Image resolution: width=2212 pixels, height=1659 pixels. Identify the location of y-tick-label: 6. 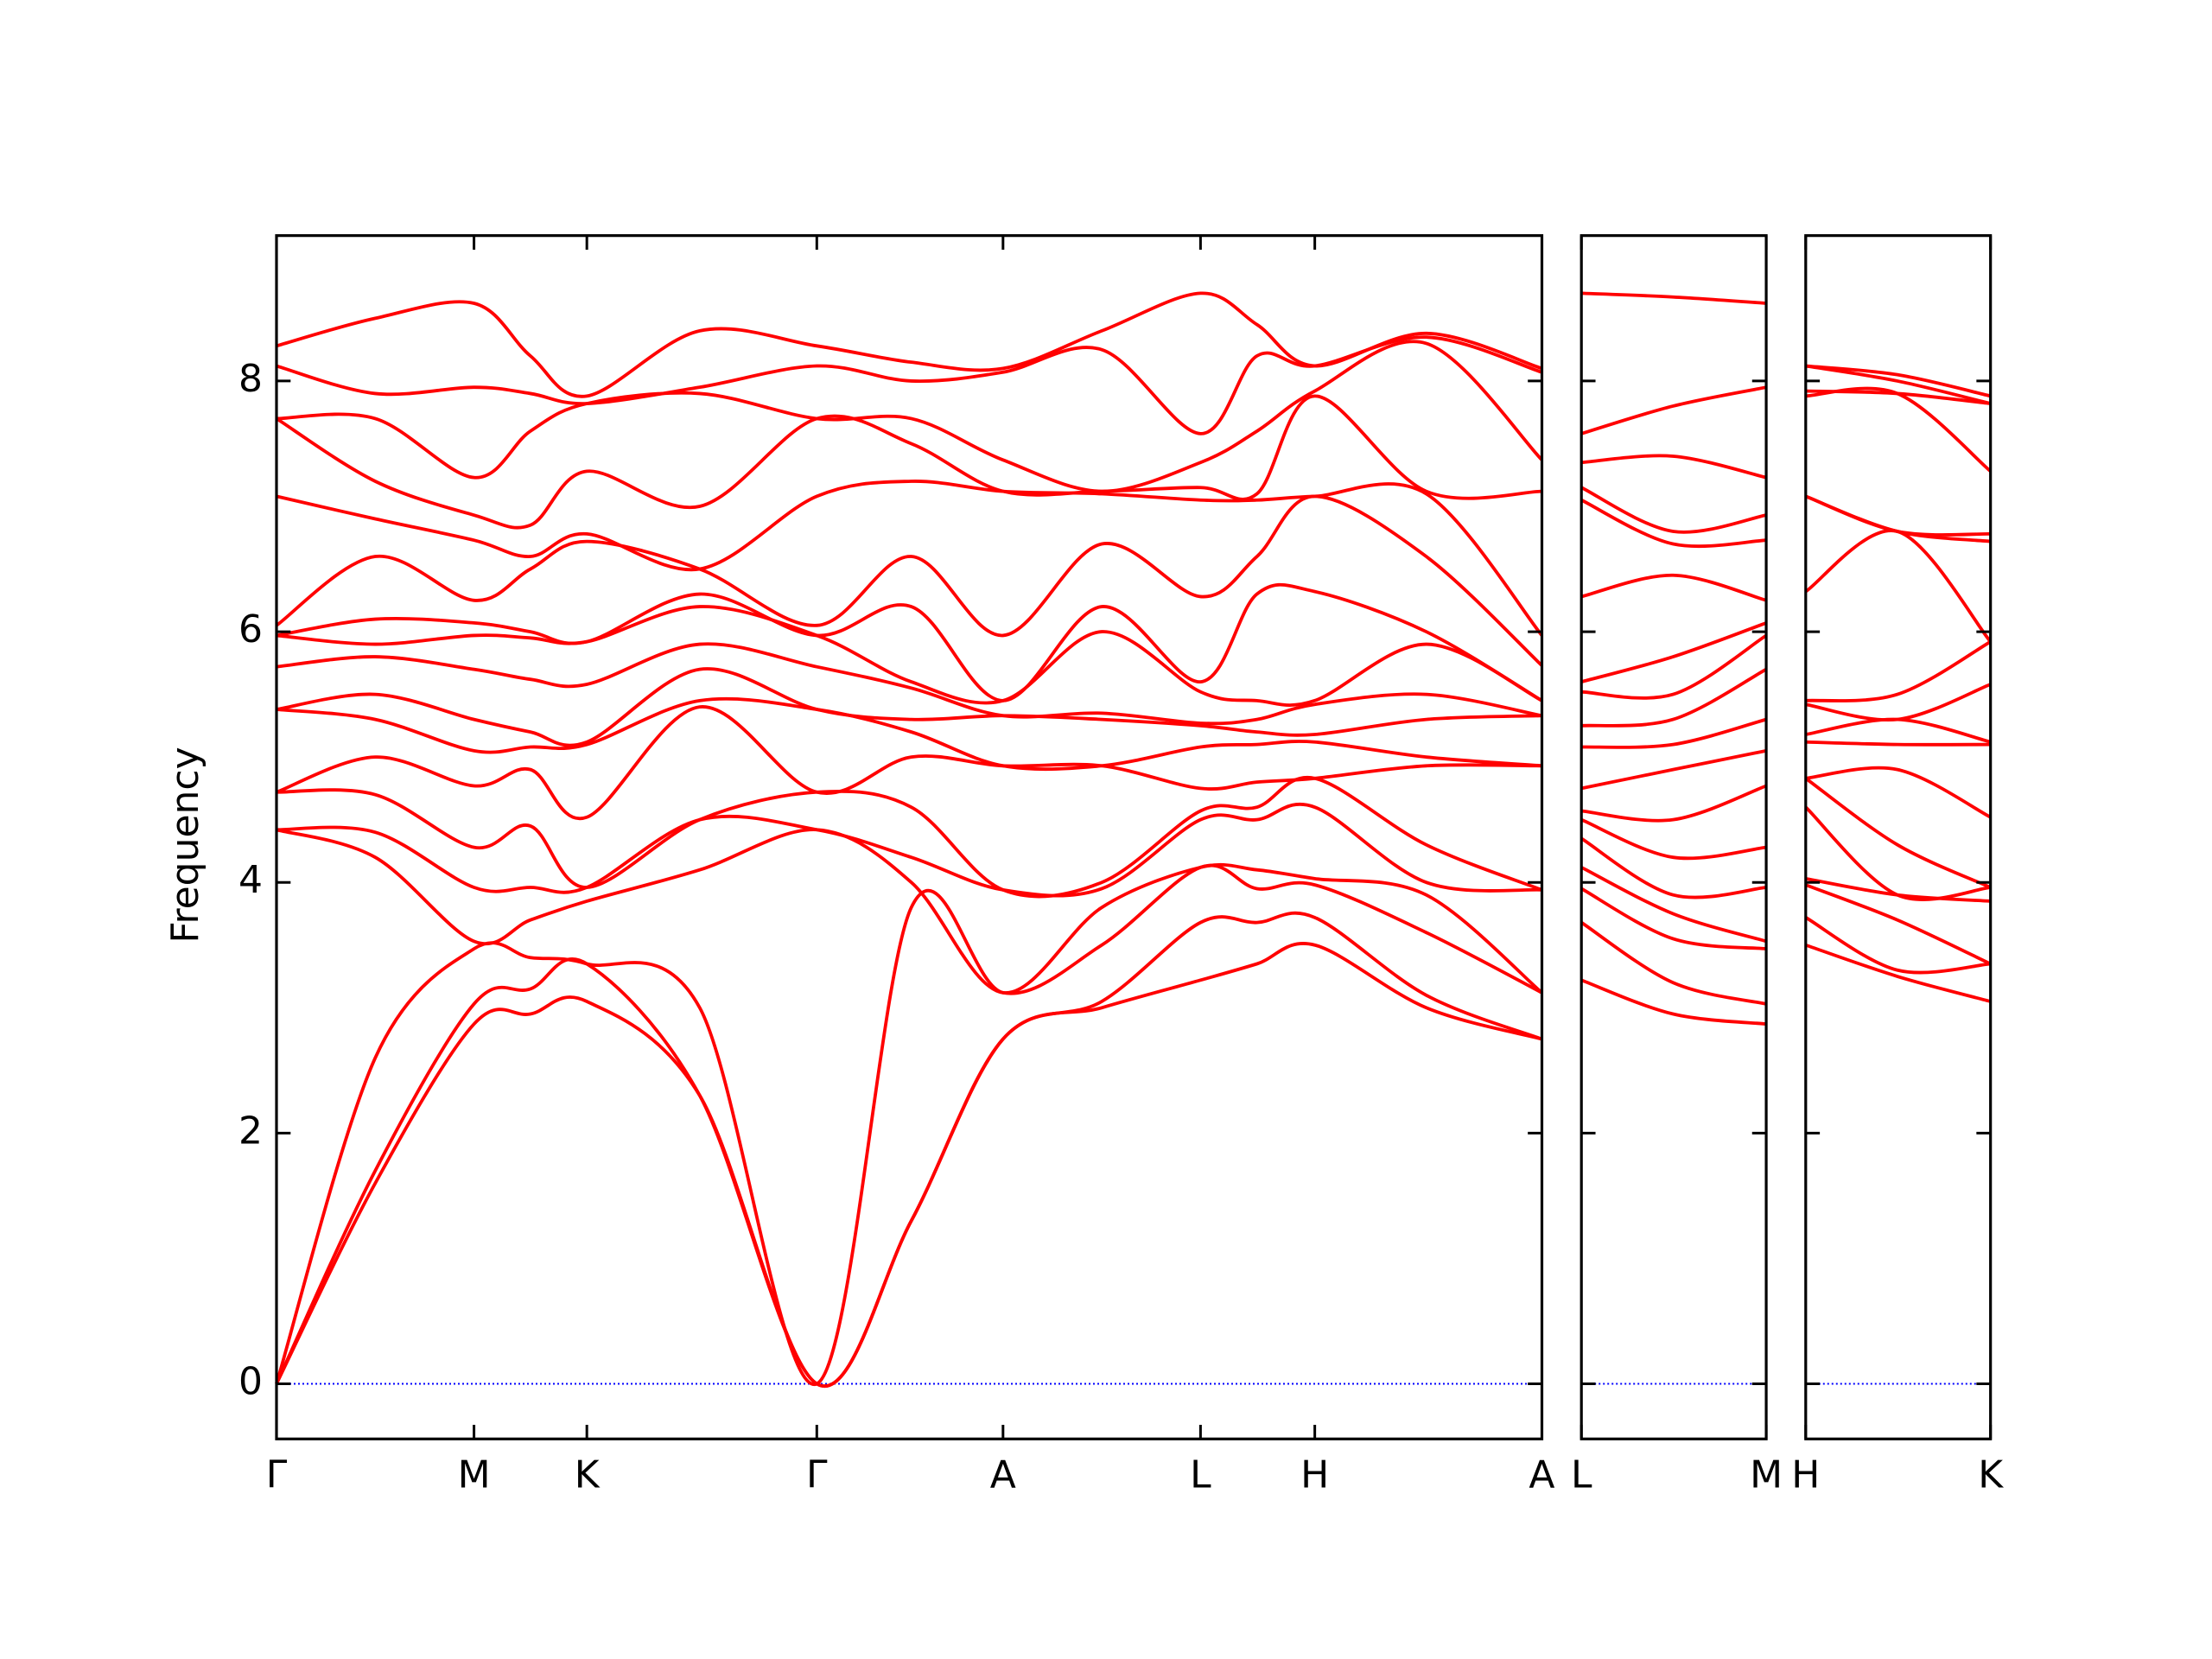
(250, 629).